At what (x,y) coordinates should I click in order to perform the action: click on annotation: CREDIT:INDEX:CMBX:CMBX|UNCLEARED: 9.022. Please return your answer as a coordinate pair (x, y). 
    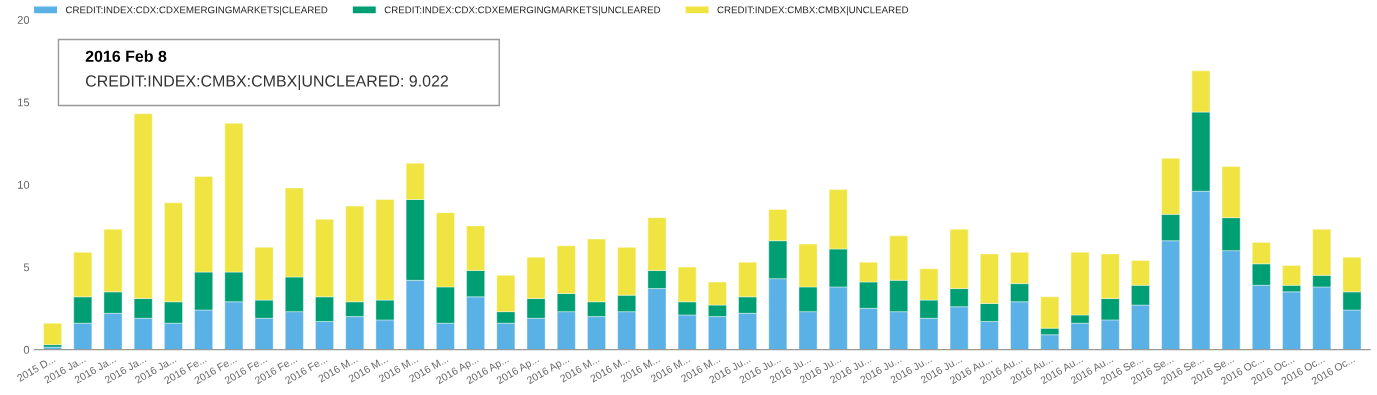
    Looking at the image, I should click on (266, 82).